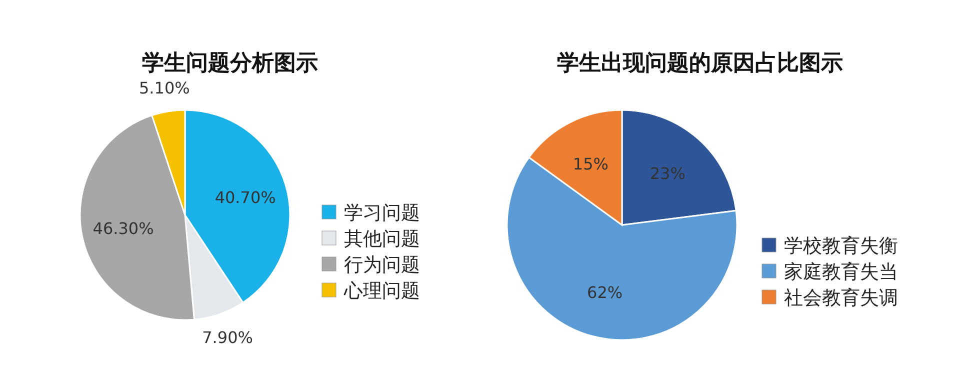 The width and height of the screenshot is (960, 380). What do you see at coordinates (700, 63) in the screenshot?
I see `chart-title: 学生出现问题的原因占比图示` at bounding box center [700, 63].